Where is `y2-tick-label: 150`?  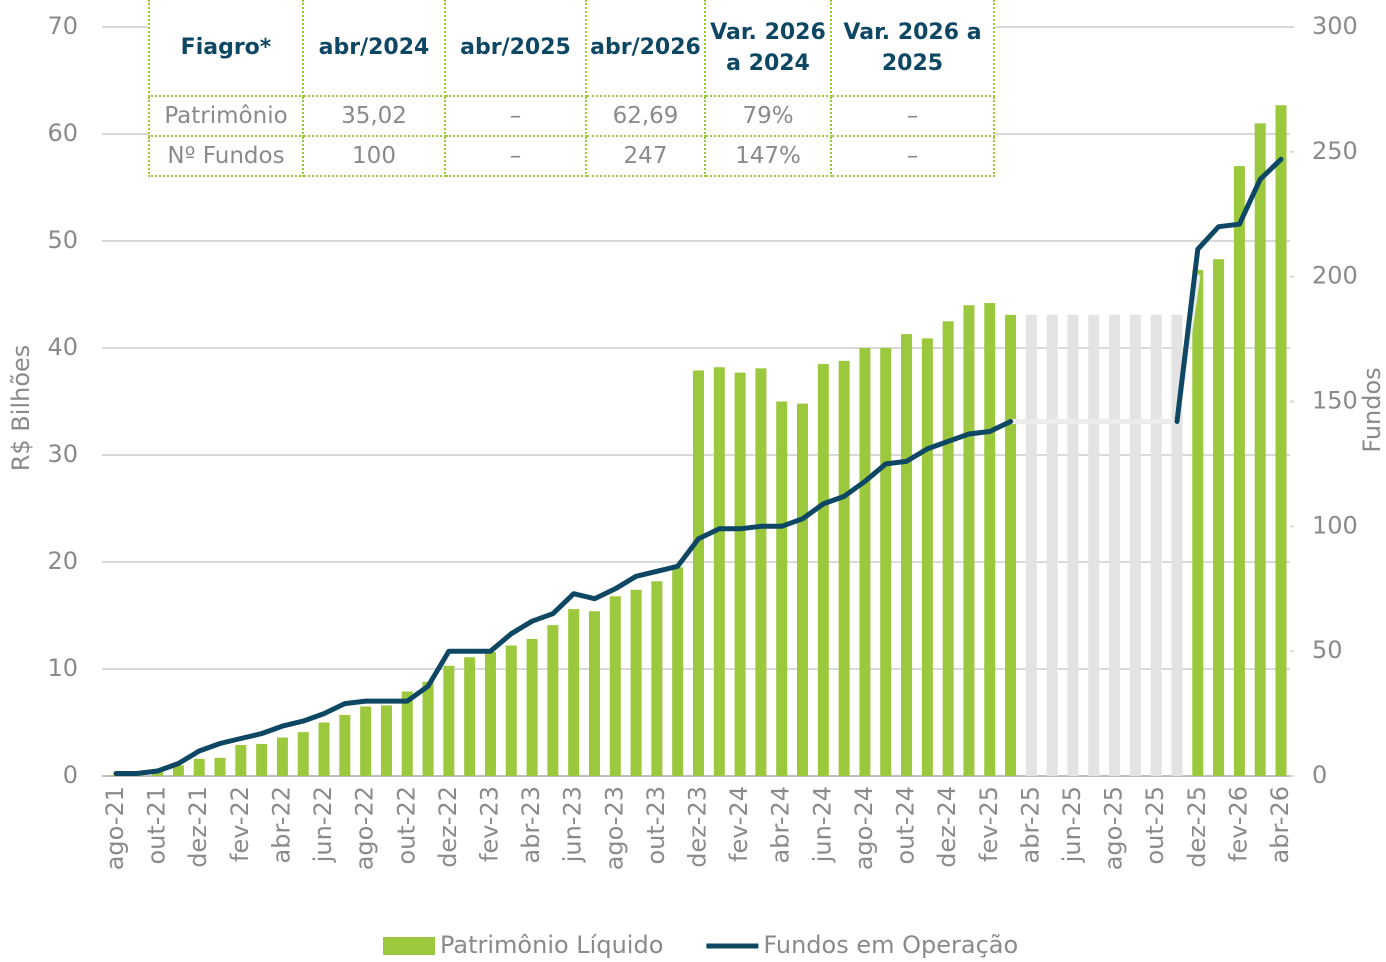 y2-tick-label: 150 is located at coordinates (1335, 401).